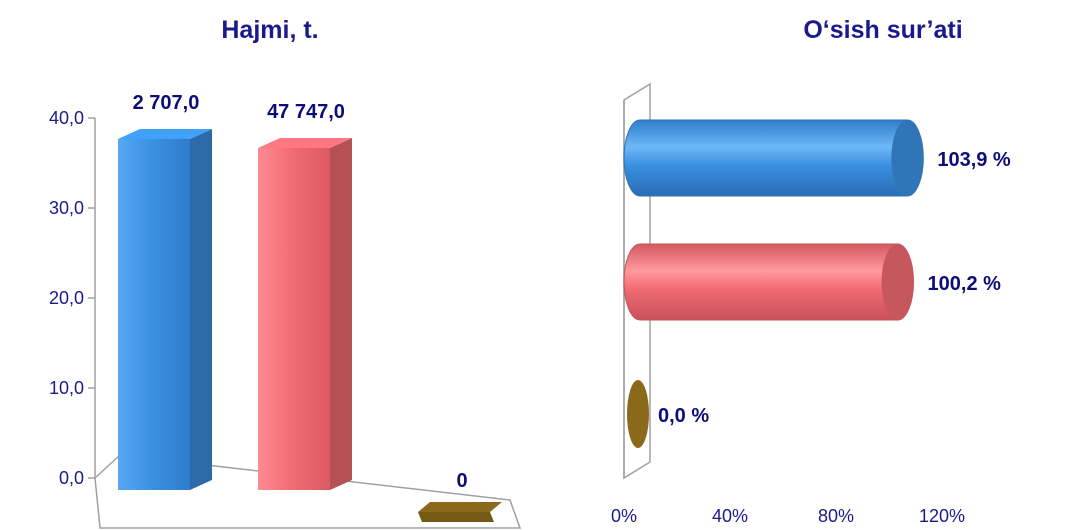  Describe the element at coordinates (788, 516) in the screenshot. I see `growth-x-ticks: 0% 40% 80% 120%` at that location.